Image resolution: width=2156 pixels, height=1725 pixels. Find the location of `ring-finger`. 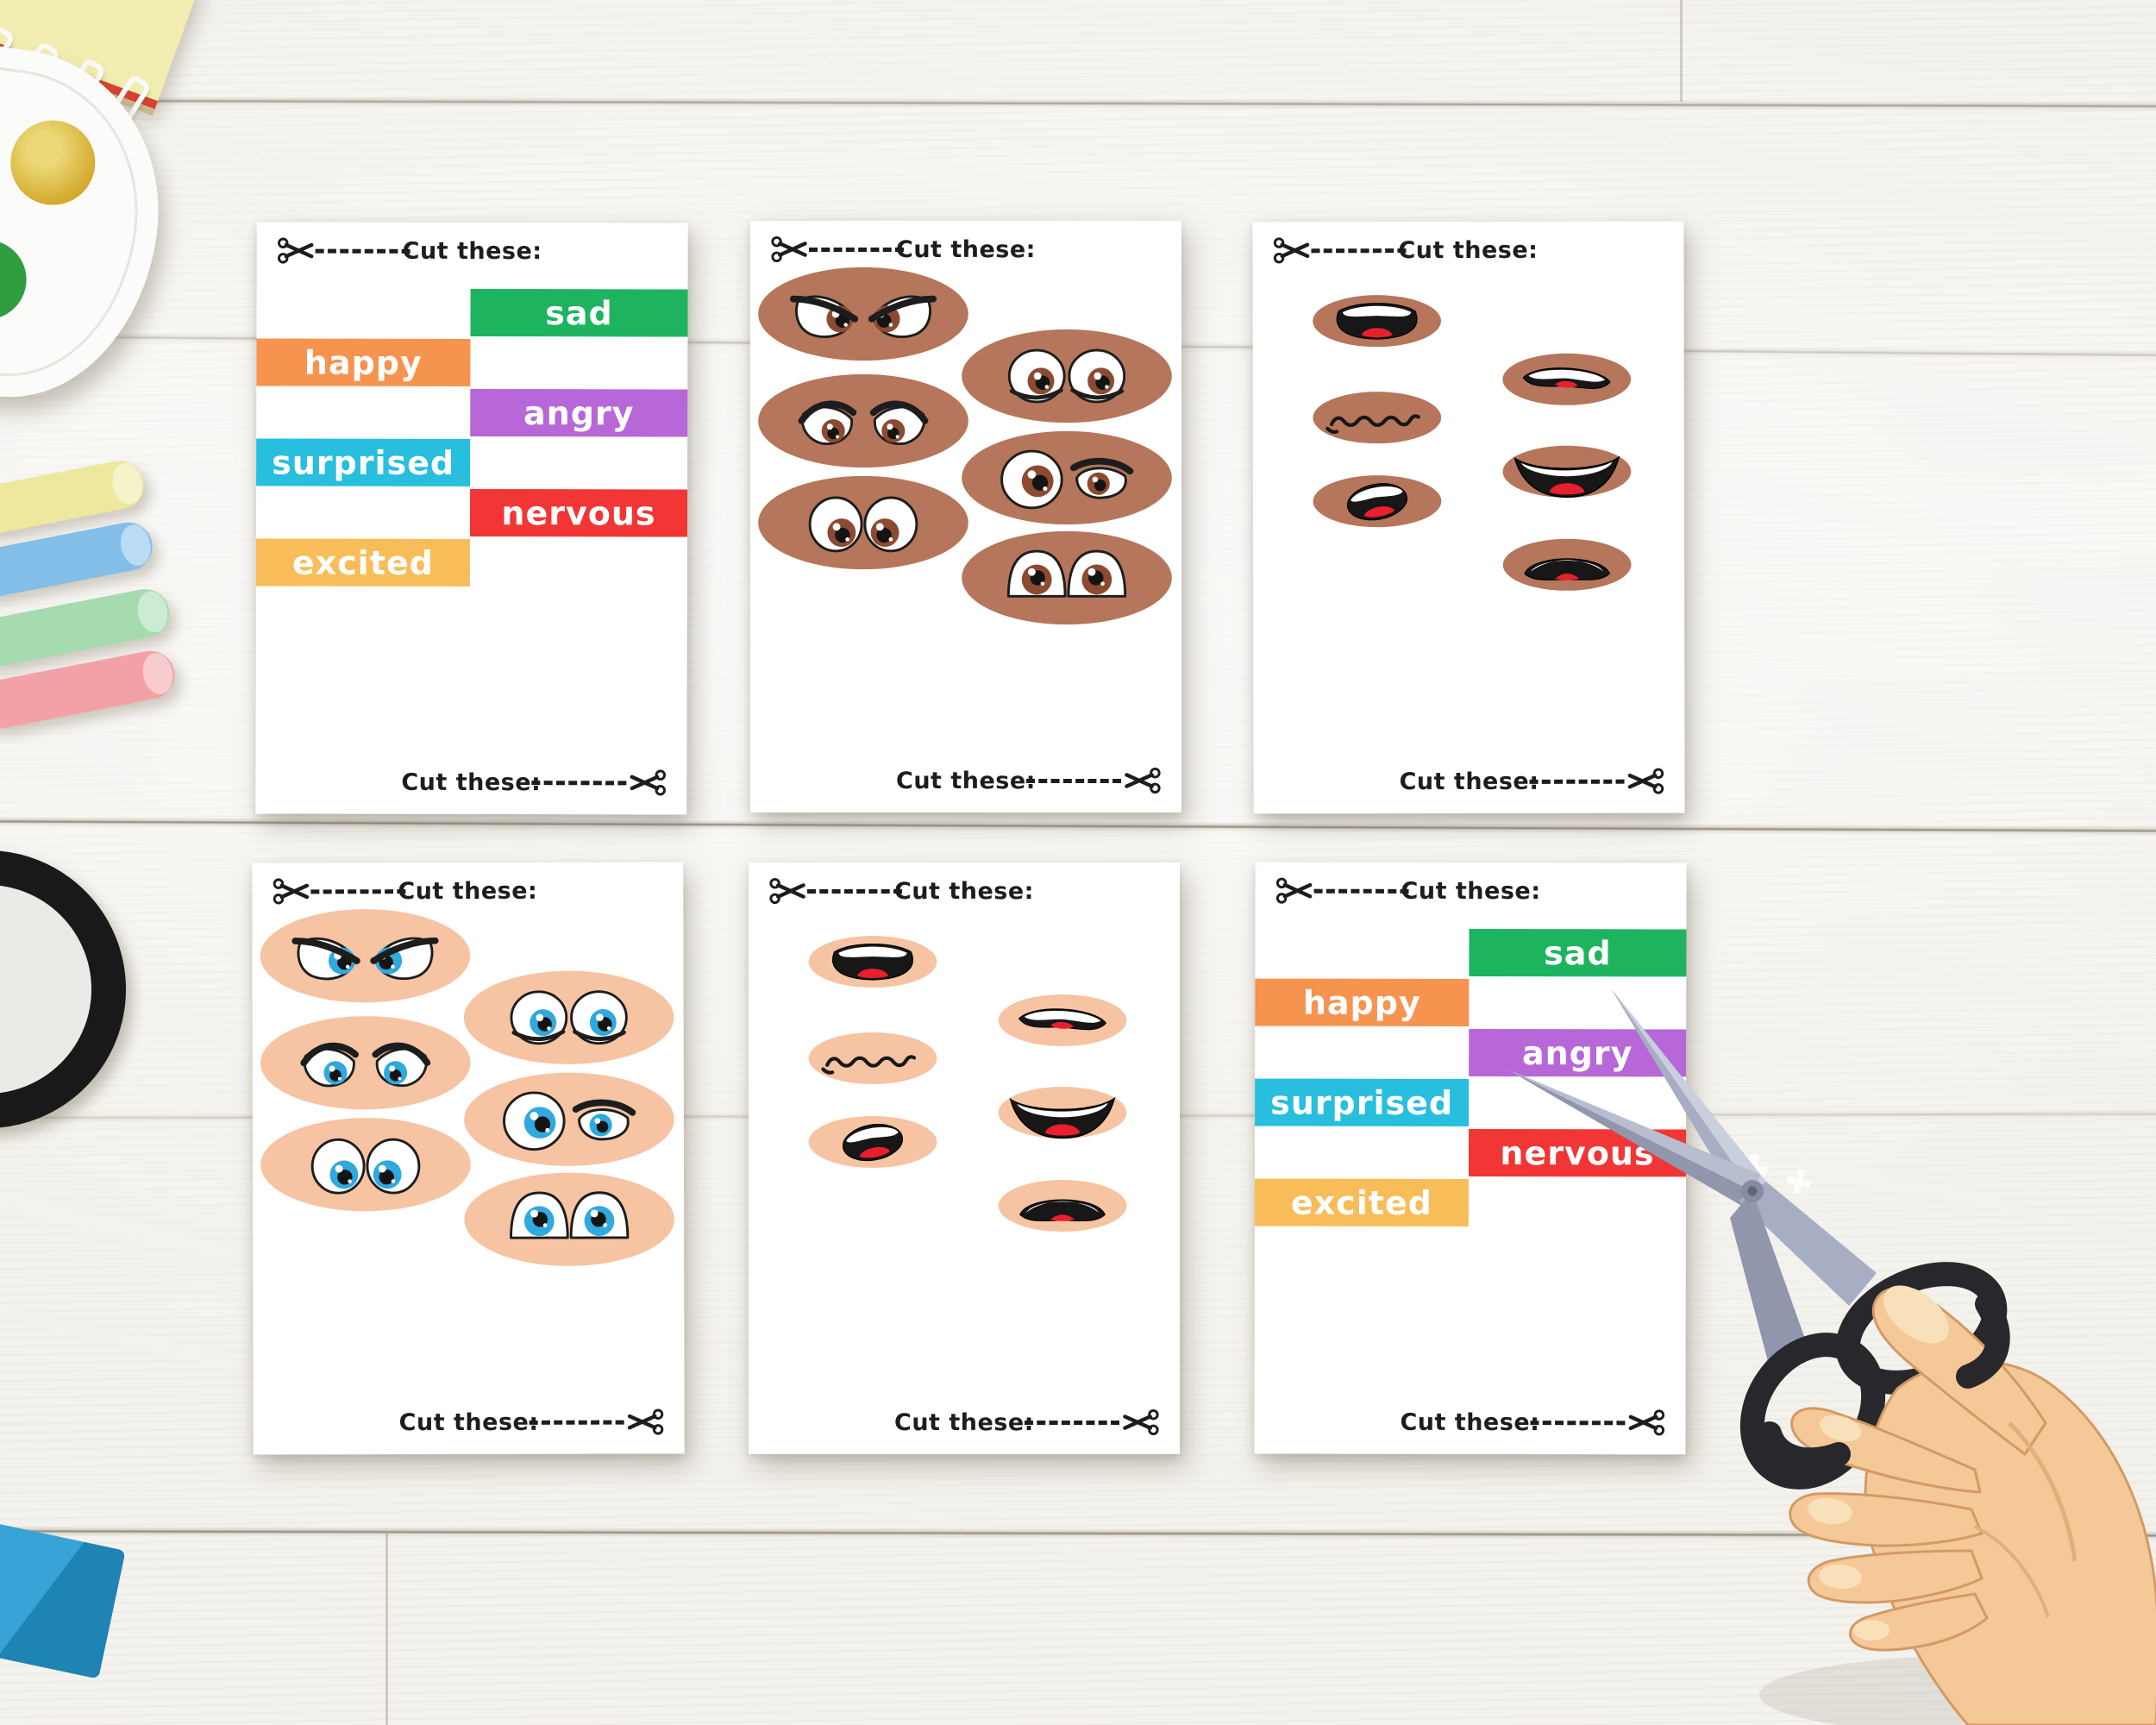

ring-finger is located at coordinates (1895, 1576).